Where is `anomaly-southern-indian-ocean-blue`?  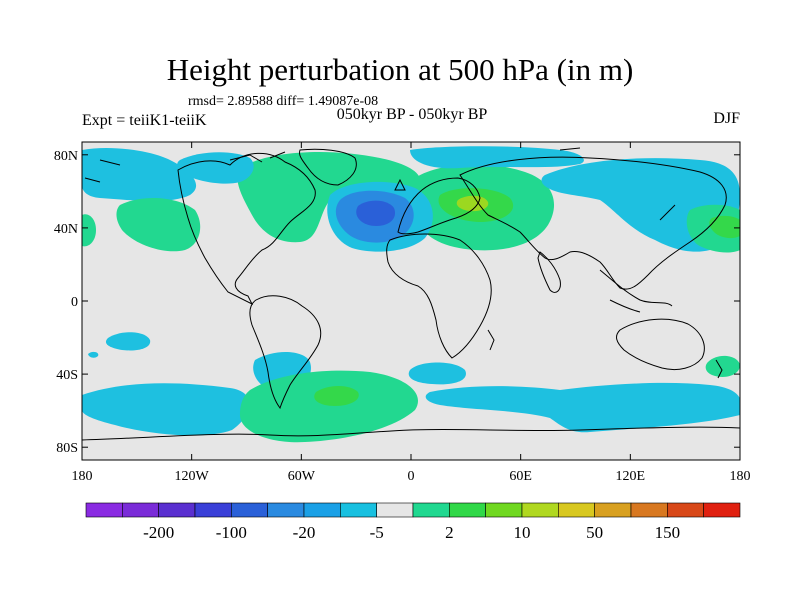
anomaly-southern-indian-ocean-blue is located at coordinates (582, 407).